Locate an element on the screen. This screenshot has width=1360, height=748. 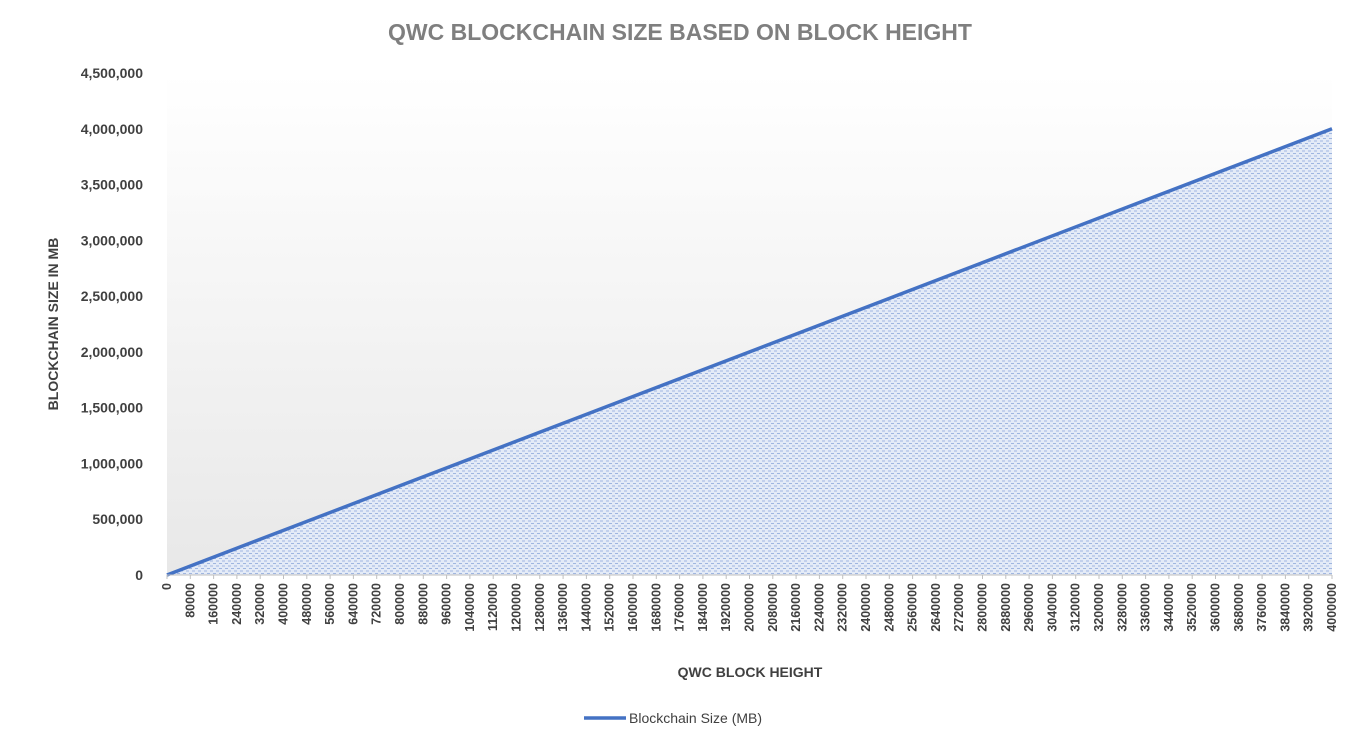
x-tick-label: 4000000 is located at coordinates (1332, 607).